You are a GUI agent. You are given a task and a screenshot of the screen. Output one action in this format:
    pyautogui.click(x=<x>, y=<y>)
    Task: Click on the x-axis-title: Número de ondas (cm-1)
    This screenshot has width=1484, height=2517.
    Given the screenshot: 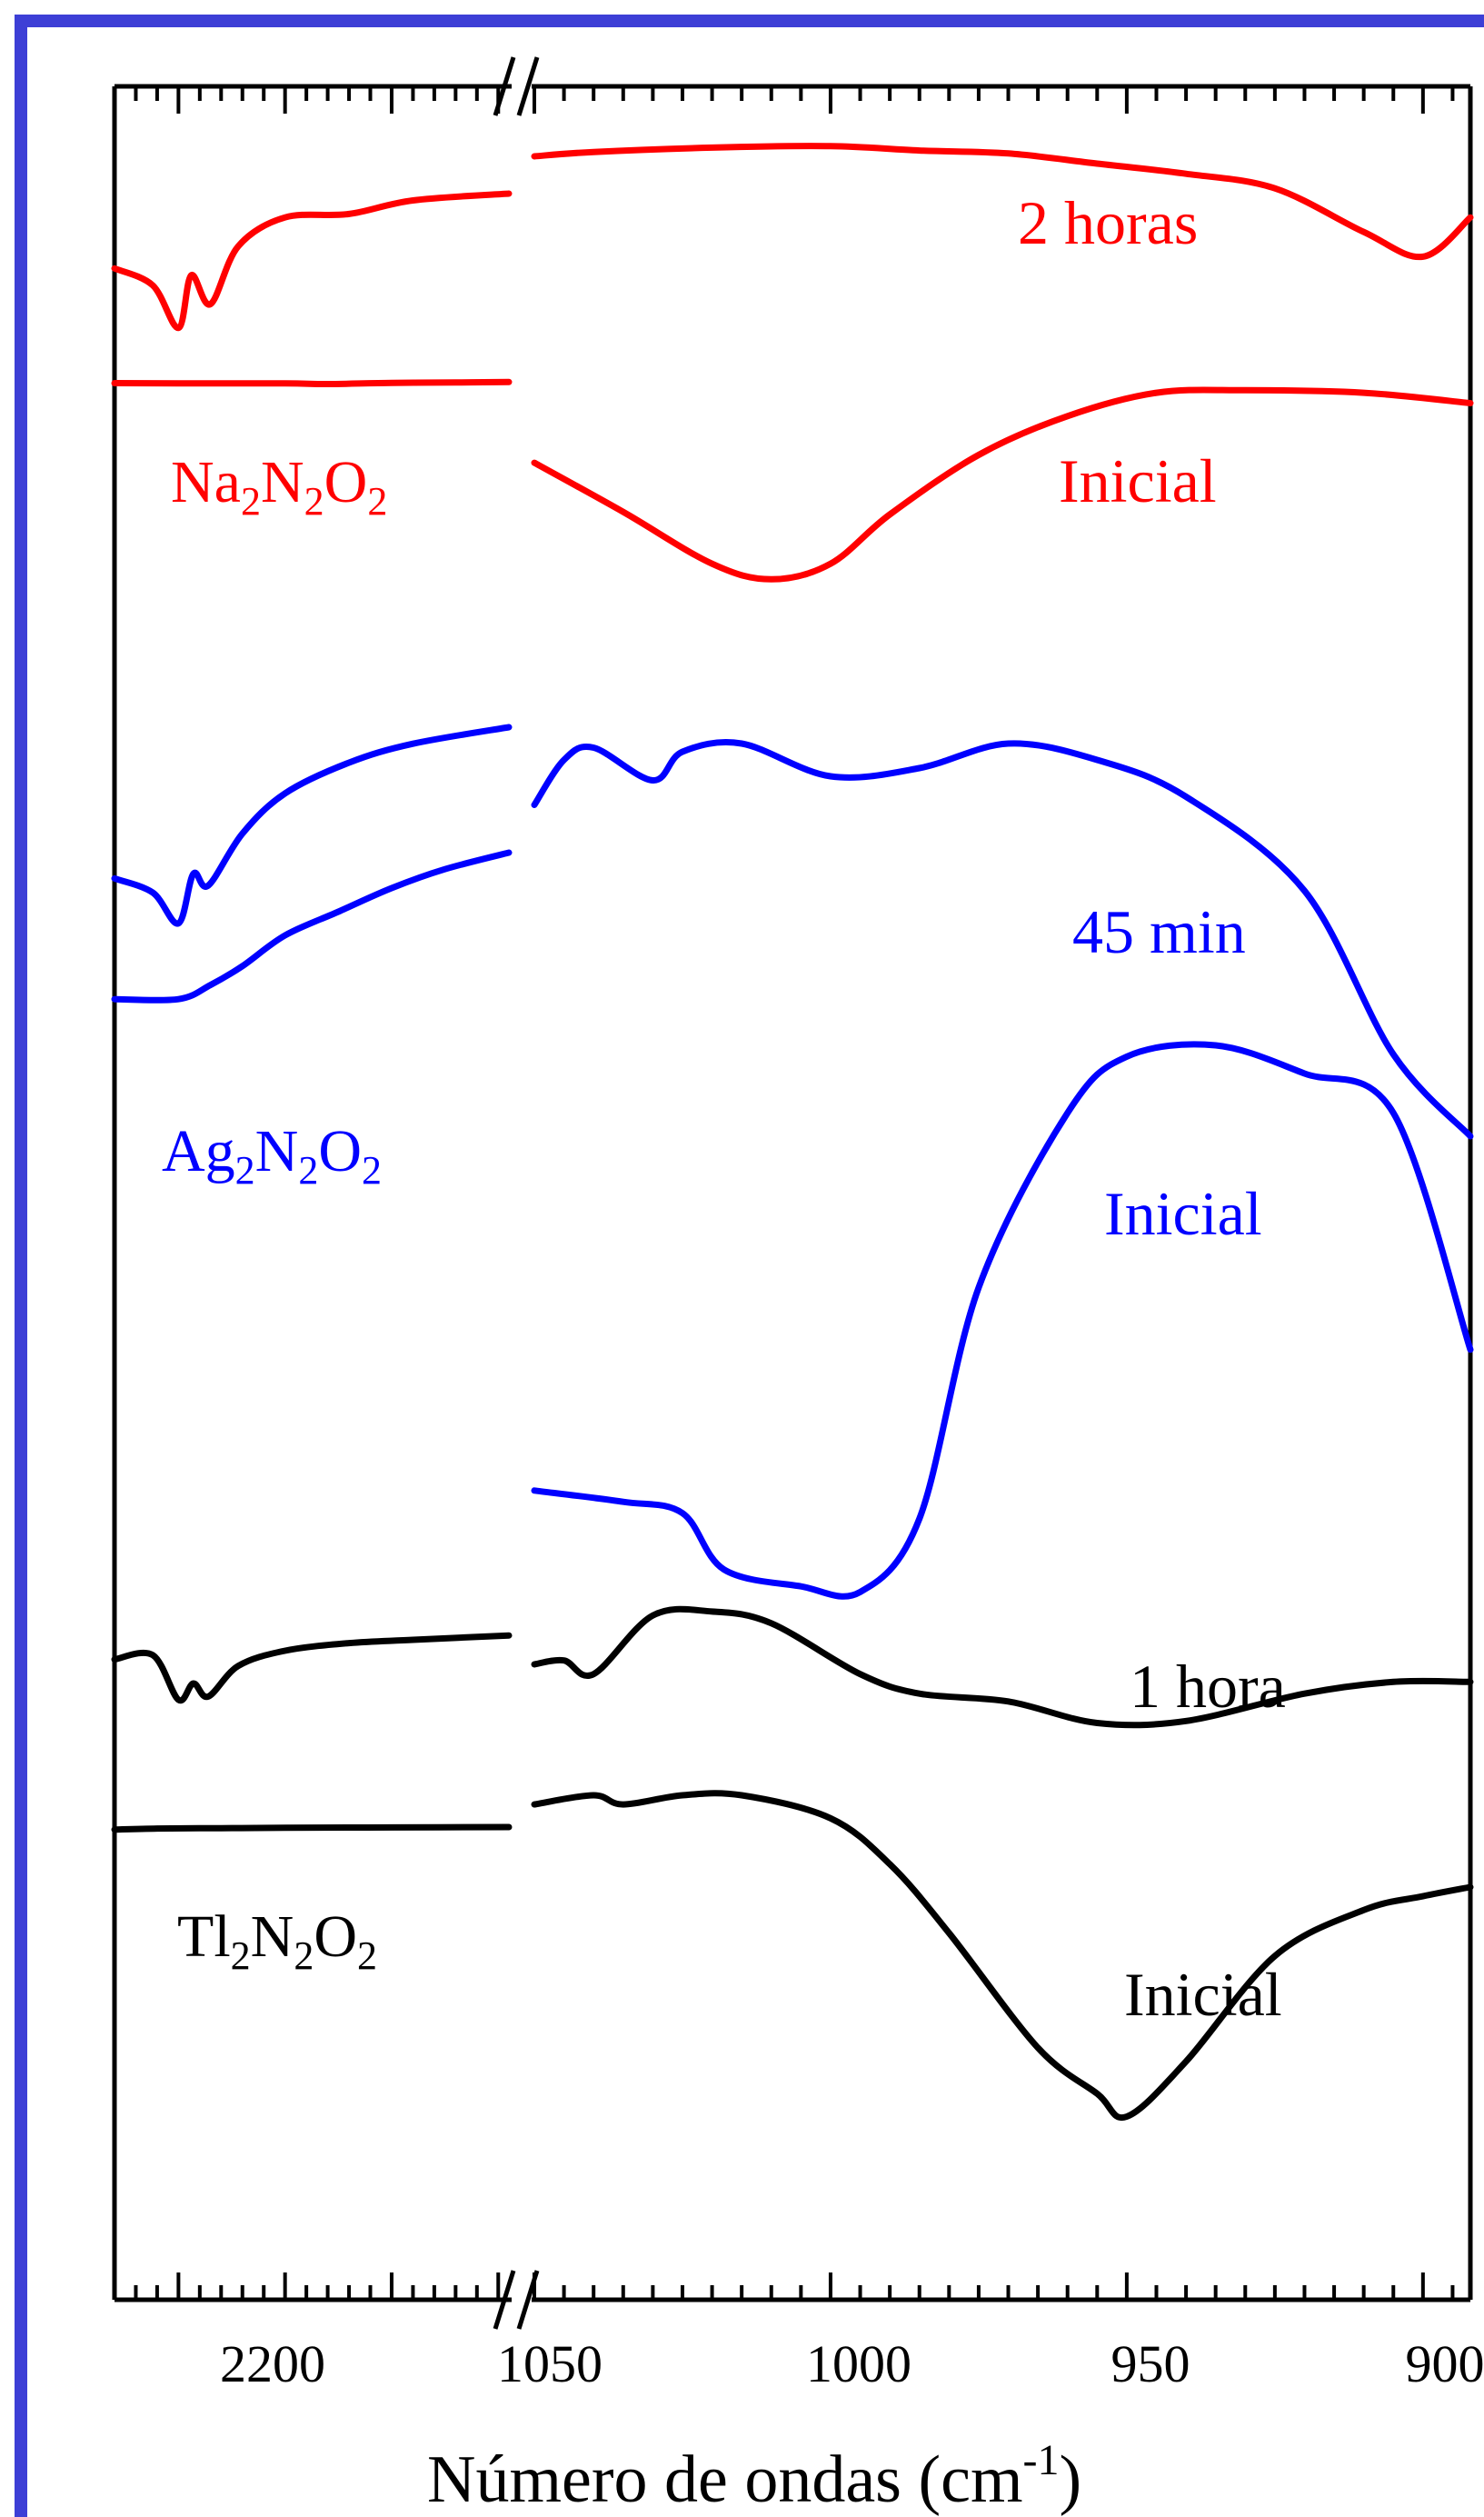 What is the action you would take?
    pyautogui.click(x=754, y=2476)
    